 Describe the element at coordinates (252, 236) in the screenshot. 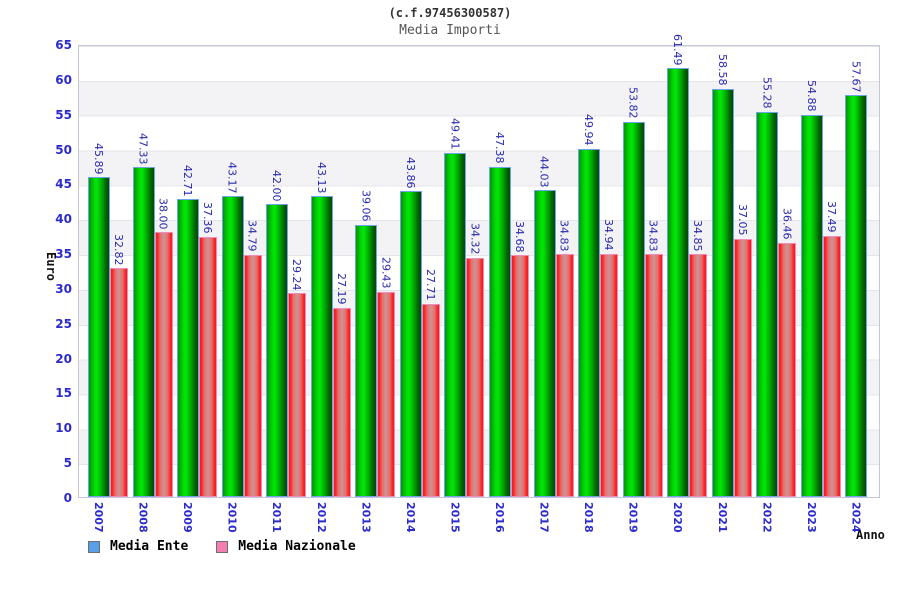

I see `bar-value-label: 34.79` at that location.